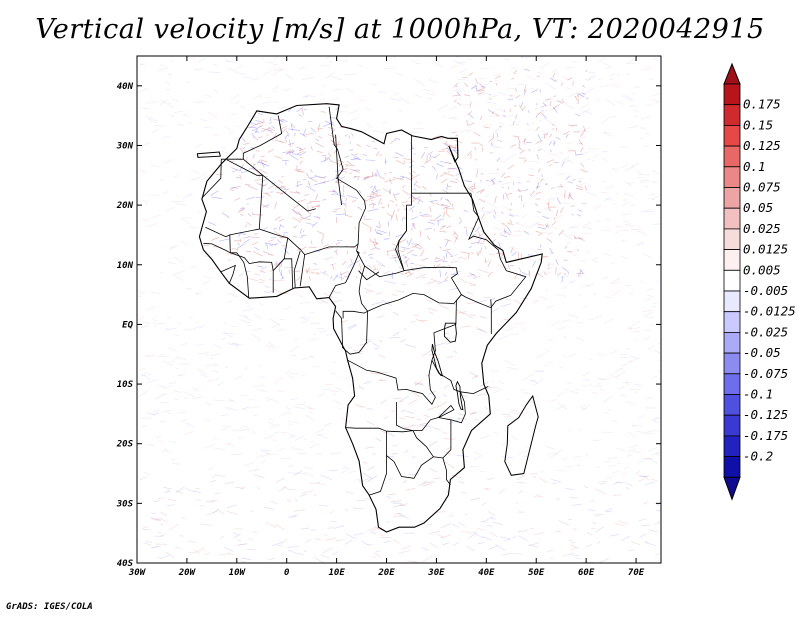 The image size is (800, 618). What do you see at coordinates (187, 573) in the screenshot?
I see `x-tick-label: 20W` at bounding box center [187, 573].